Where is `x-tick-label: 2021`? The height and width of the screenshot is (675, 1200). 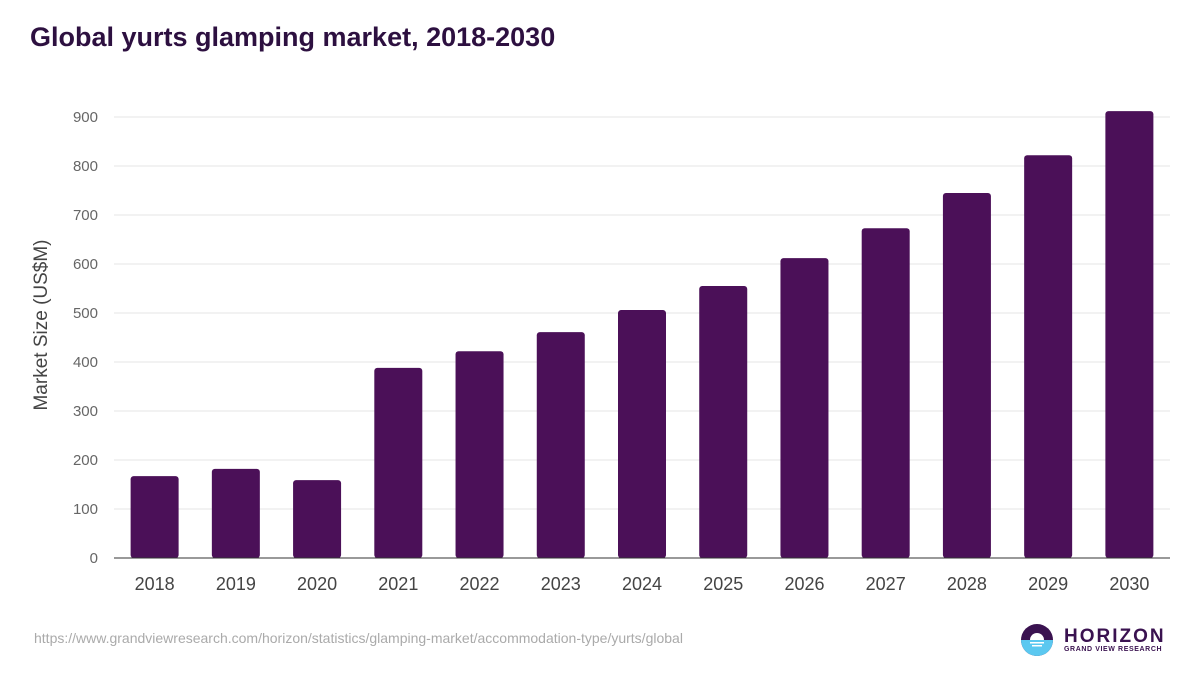 x-tick-label: 2021 is located at coordinates (398, 584).